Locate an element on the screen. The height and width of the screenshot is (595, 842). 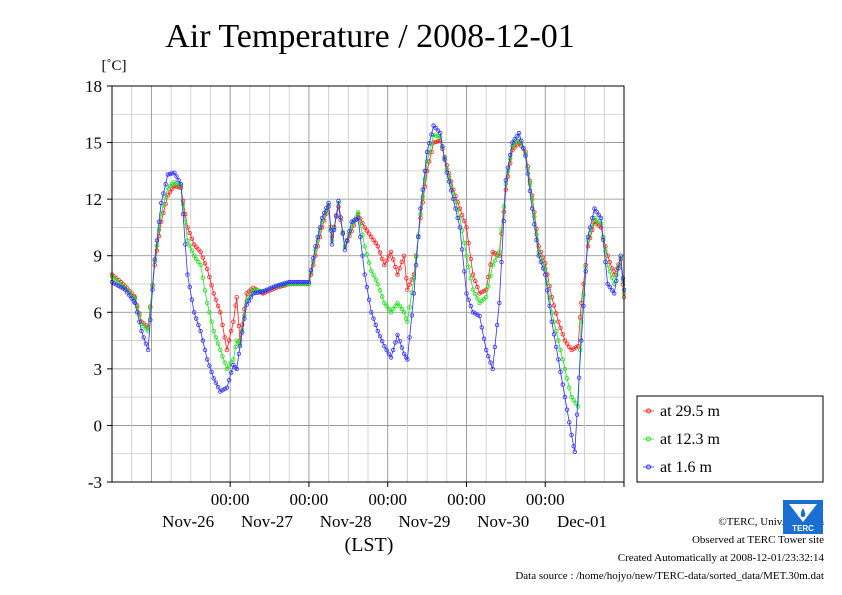
x-tick-day-label: Nov-28 is located at coordinates (346, 521).